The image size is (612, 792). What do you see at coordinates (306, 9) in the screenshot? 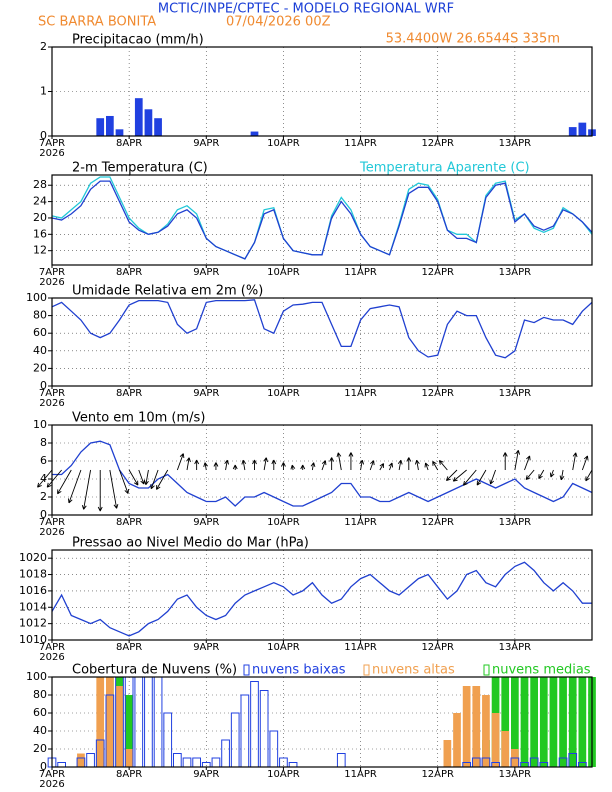
I see `page-title: MCTIC/INPE/CPTEC - MODELO REGIONAL WRF` at bounding box center [306, 9].